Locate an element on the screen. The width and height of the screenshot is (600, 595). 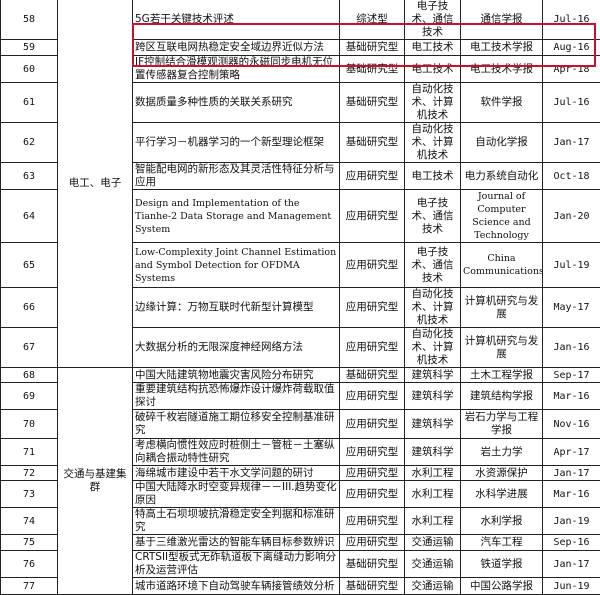
publish-date: Jun-19 is located at coordinates (571, 586).